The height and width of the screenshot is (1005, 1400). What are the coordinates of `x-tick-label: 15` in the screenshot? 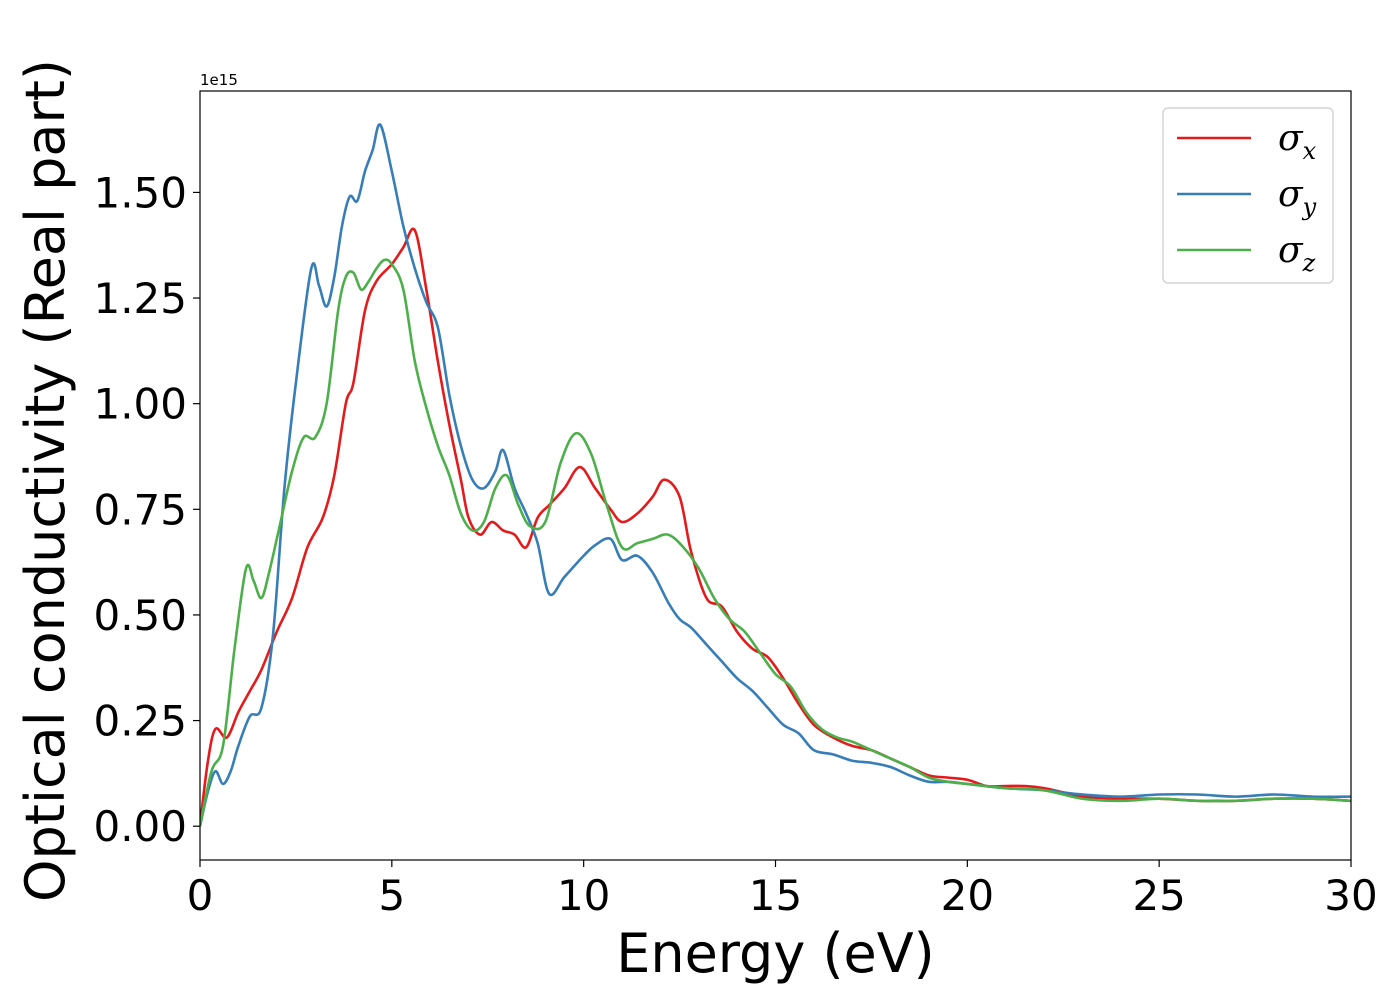 It's located at (775, 895).